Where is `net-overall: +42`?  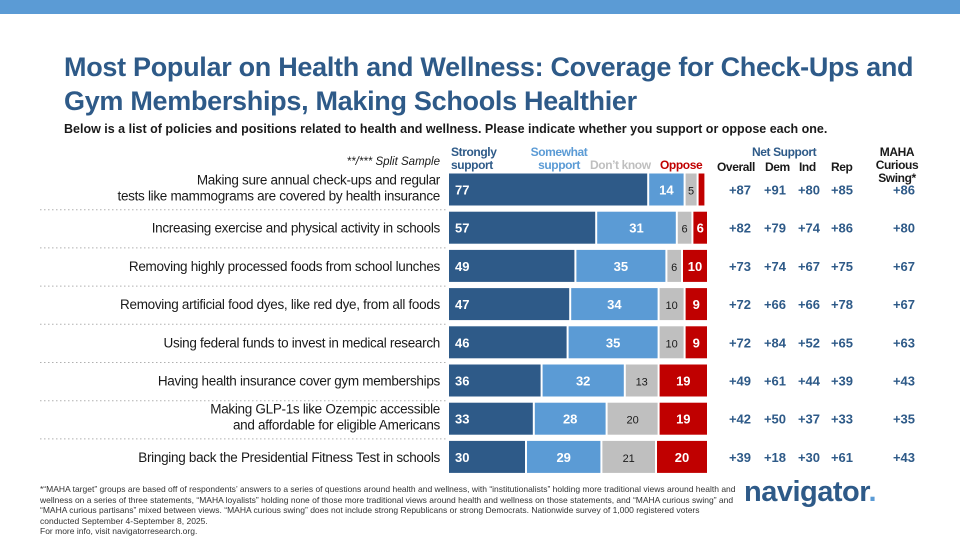 net-overall: +42 is located at coordinates (740, 419).